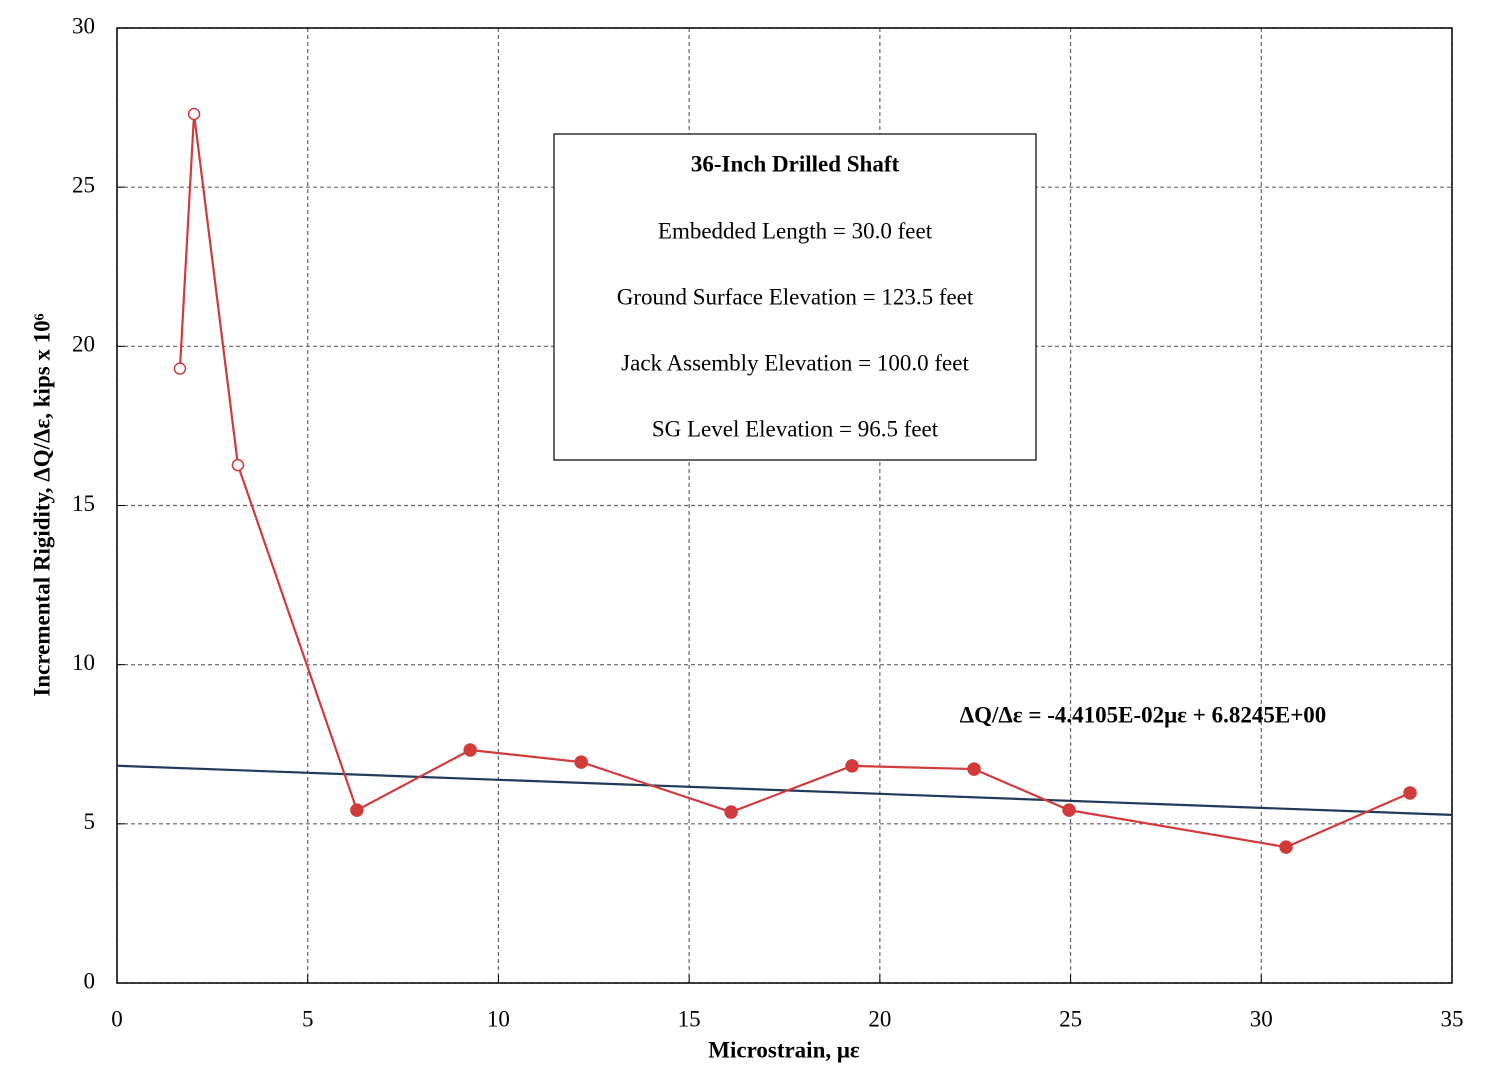 This screenshot has height=1080, width=1510. I want to click on y-tick-label: 30, so click(83, 25).